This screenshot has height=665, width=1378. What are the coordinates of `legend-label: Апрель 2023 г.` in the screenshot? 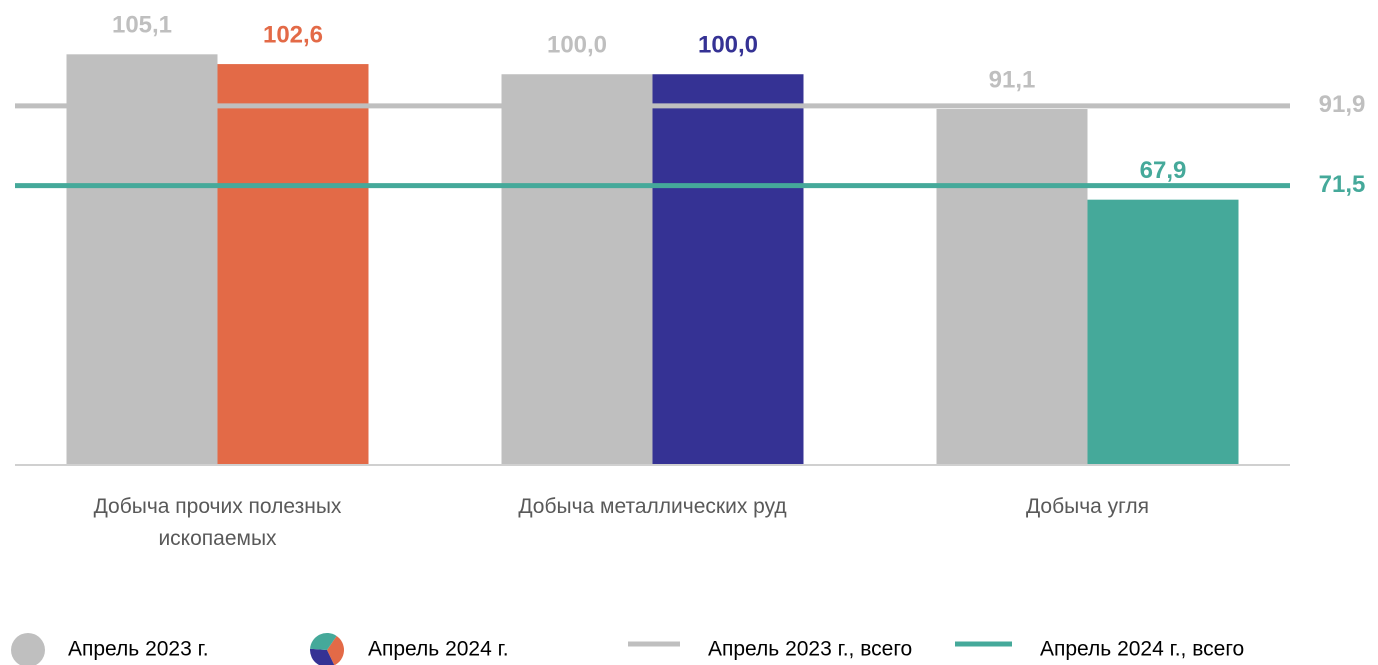 It's located at (138, 649).